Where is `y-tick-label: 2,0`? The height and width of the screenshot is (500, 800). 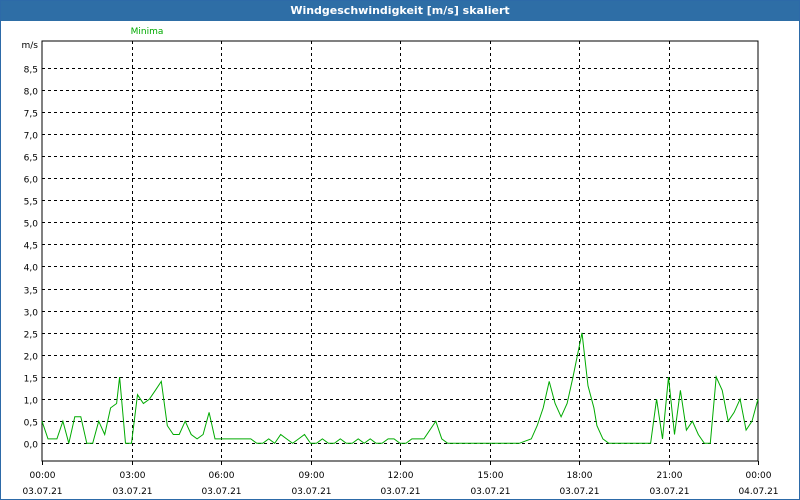
y-tick-label: 2,0 is located at coordinates (31, 358).